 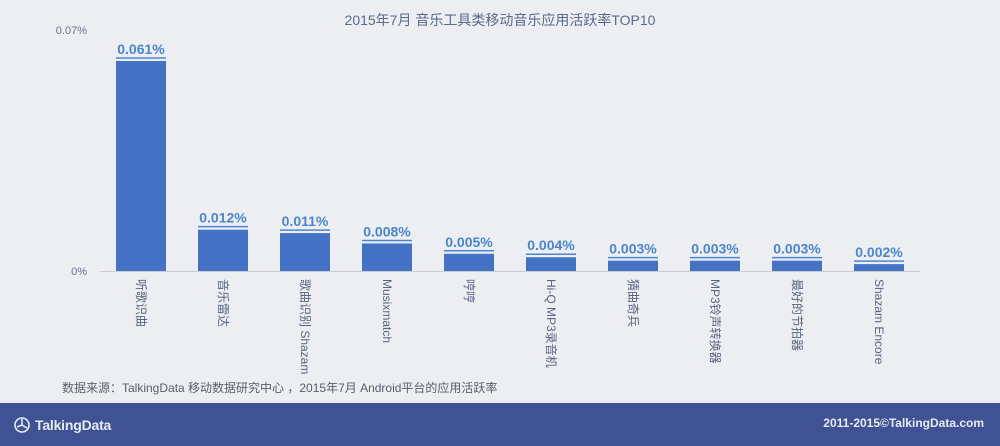 I want to click on data-label: 0.008%, so click(x=387, y=231).